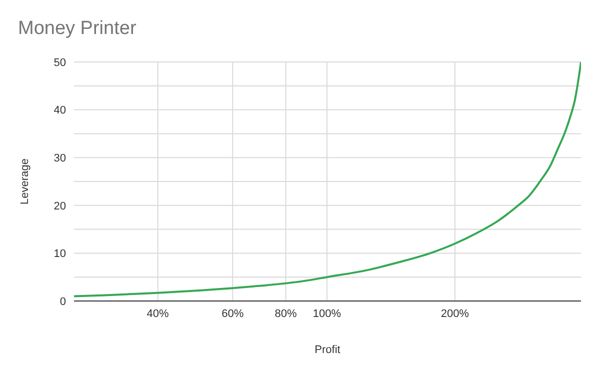 The height and width of the screenshot is (371, 600). I want to click on y-tick-label: 20, so click(60, 206).